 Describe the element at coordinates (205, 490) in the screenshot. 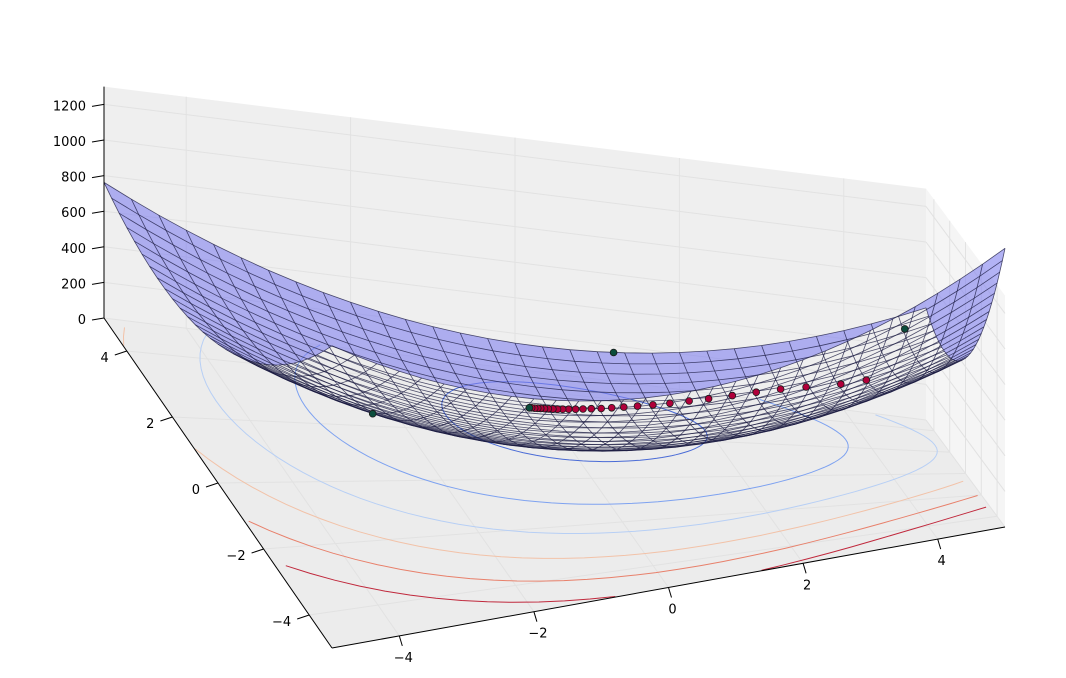

I see `y-axis-ticks: −4 −2 0 2 4` at that location.